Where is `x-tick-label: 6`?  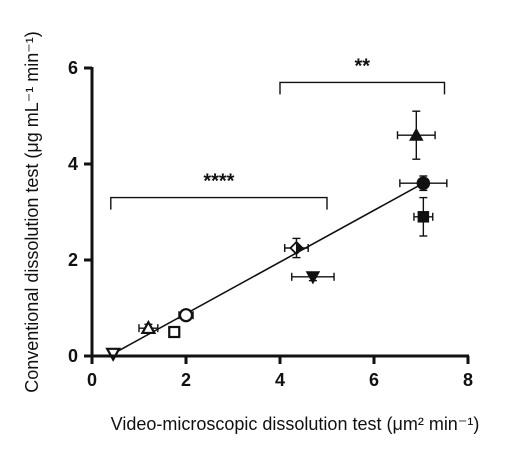
x-tick-label: 6 is located at coordinates (374, 380).